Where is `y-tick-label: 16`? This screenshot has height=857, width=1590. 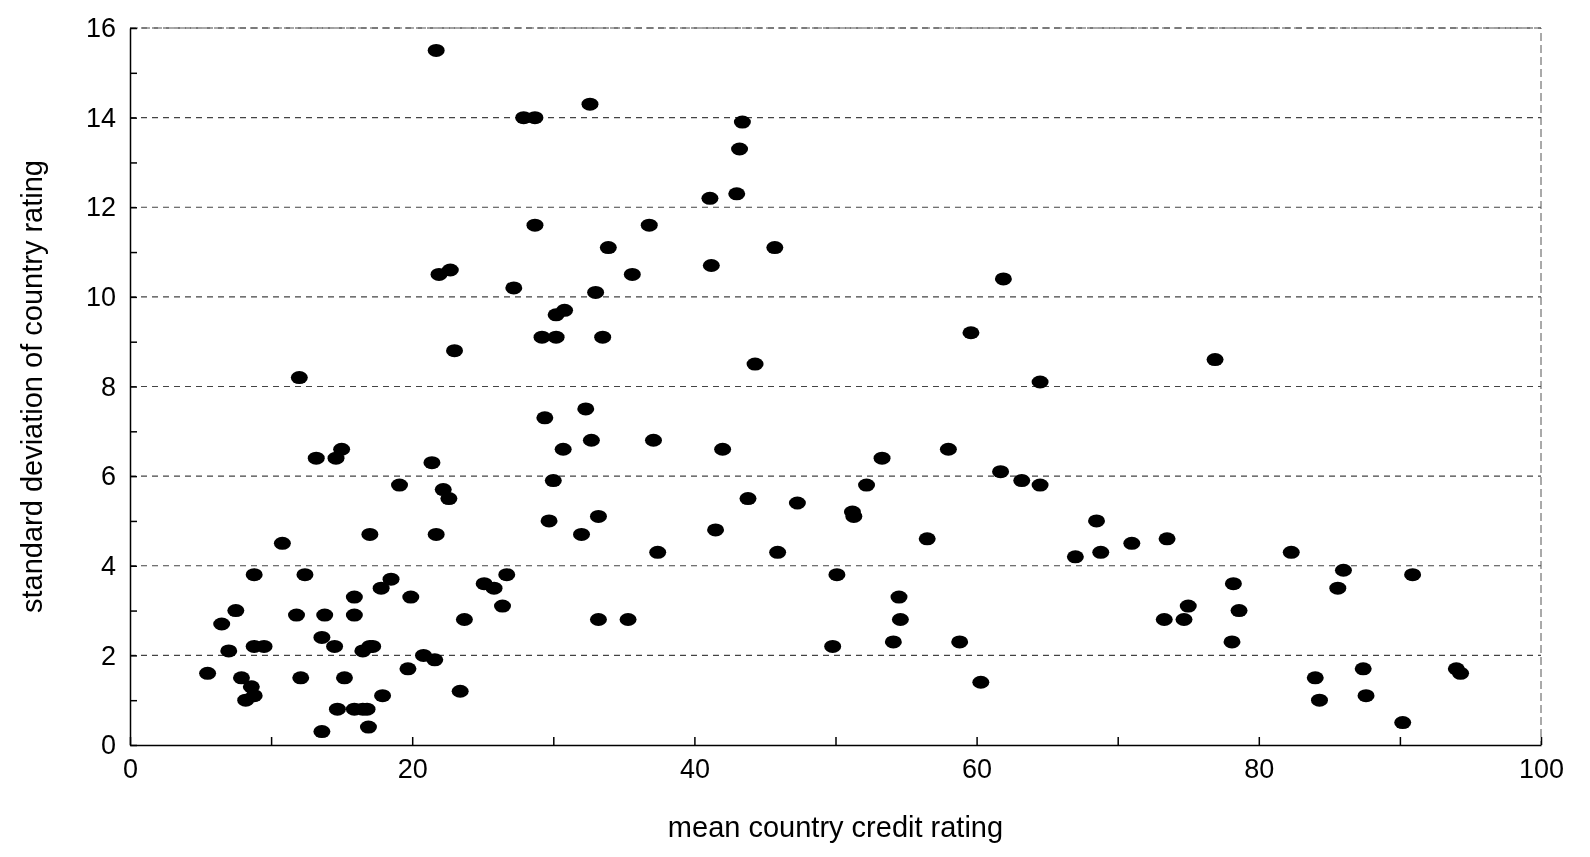 y-tick-label: 16 is located at coordinates (100, 28).